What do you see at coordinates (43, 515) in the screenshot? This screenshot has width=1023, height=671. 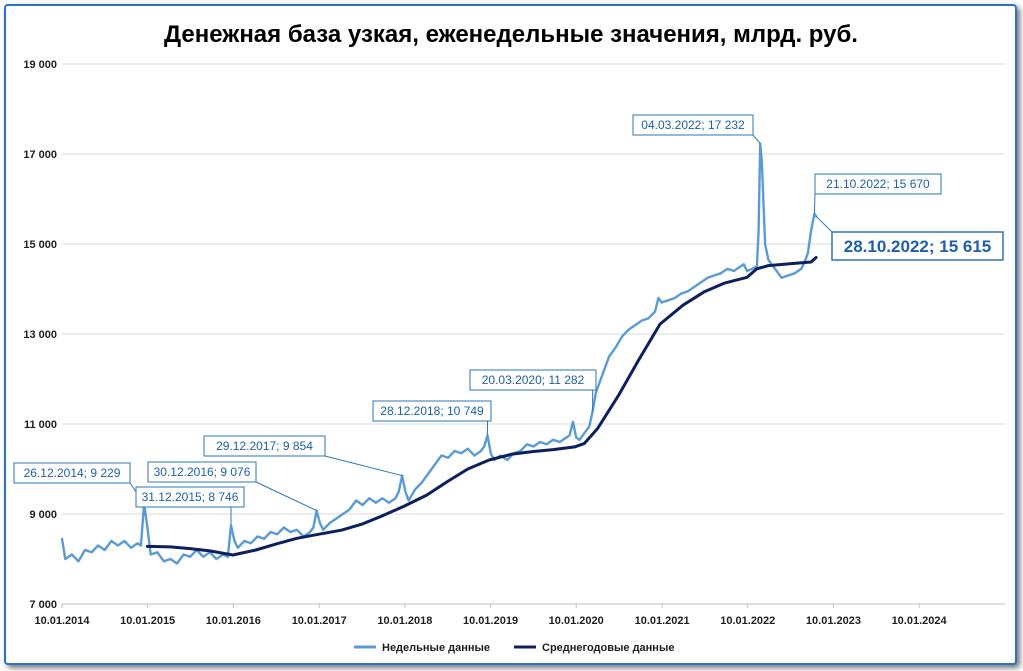 I see `y-tick-label-1: 9 000` at bounding box center [43, 515].